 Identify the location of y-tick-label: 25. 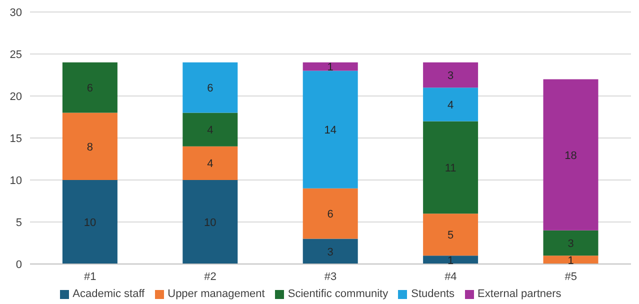
(16, 54).